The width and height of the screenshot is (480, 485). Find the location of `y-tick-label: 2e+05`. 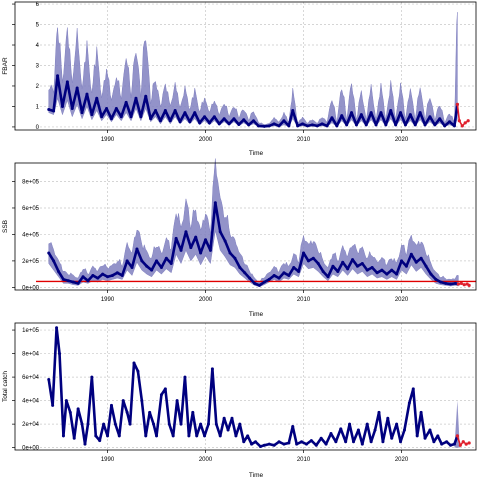

y-tick-label: 2e+05 is located at coordinates (31, 262).